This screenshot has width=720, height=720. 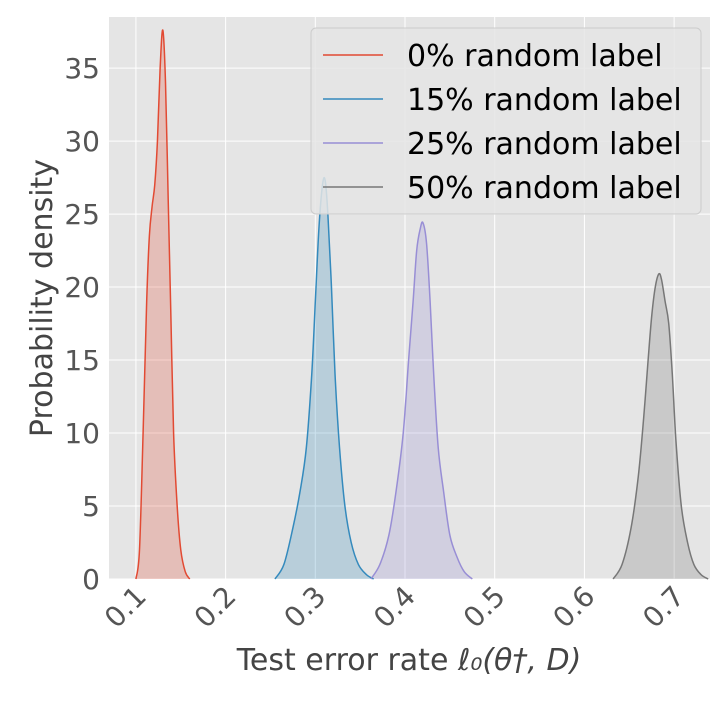 What do you see at coordinates (125, 607) in the screenshot?
I see `x-tick-label-0: 0.1` at bounding box center [125, 607].